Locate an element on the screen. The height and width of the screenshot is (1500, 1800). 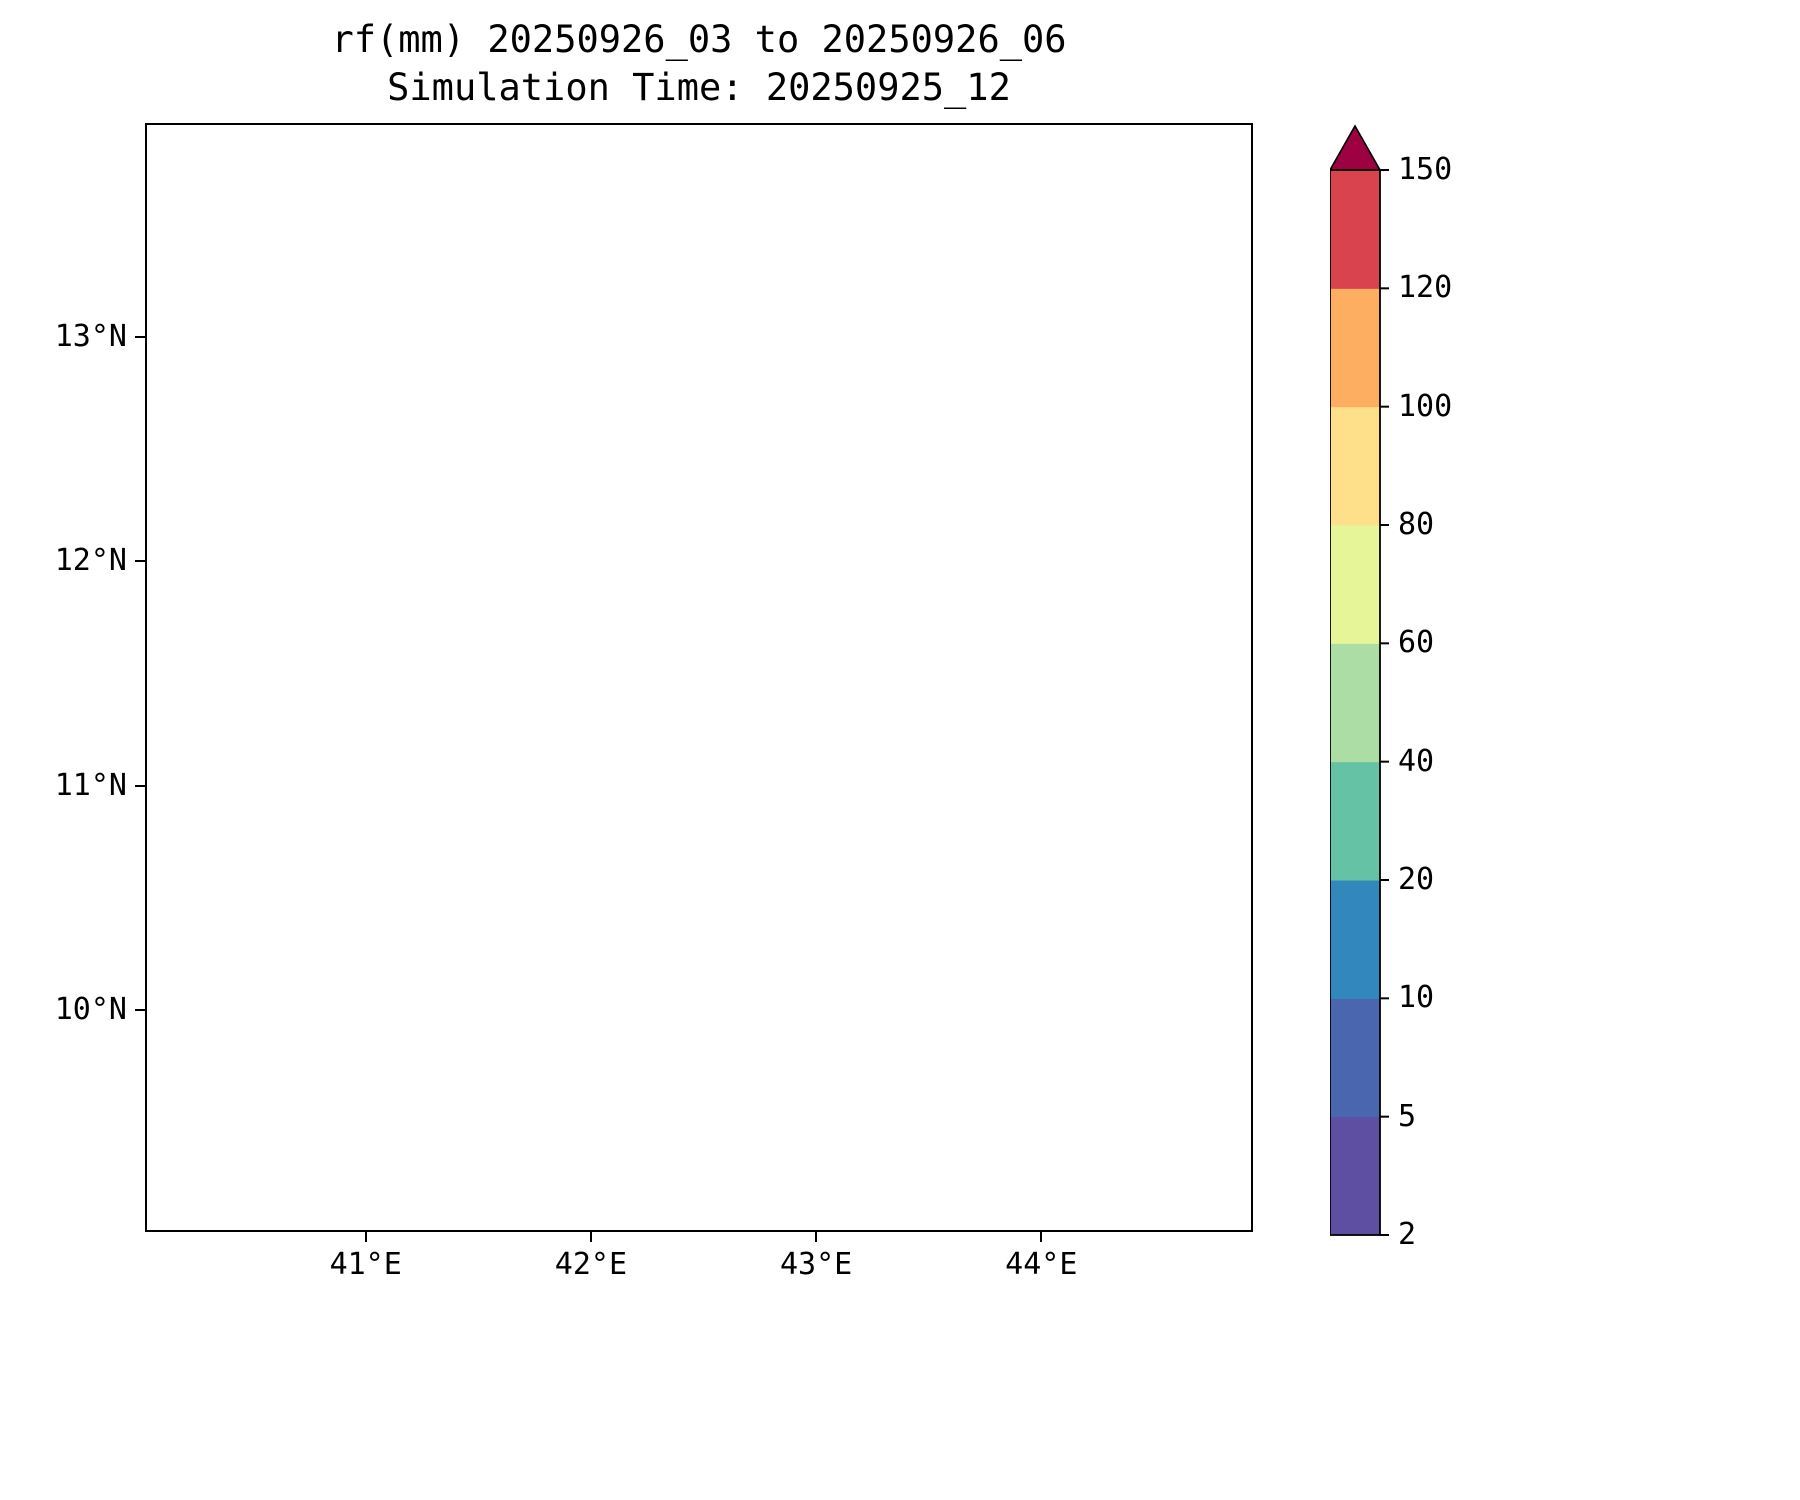
y-tick-label: 13°N is located at coordinates (90, 336).